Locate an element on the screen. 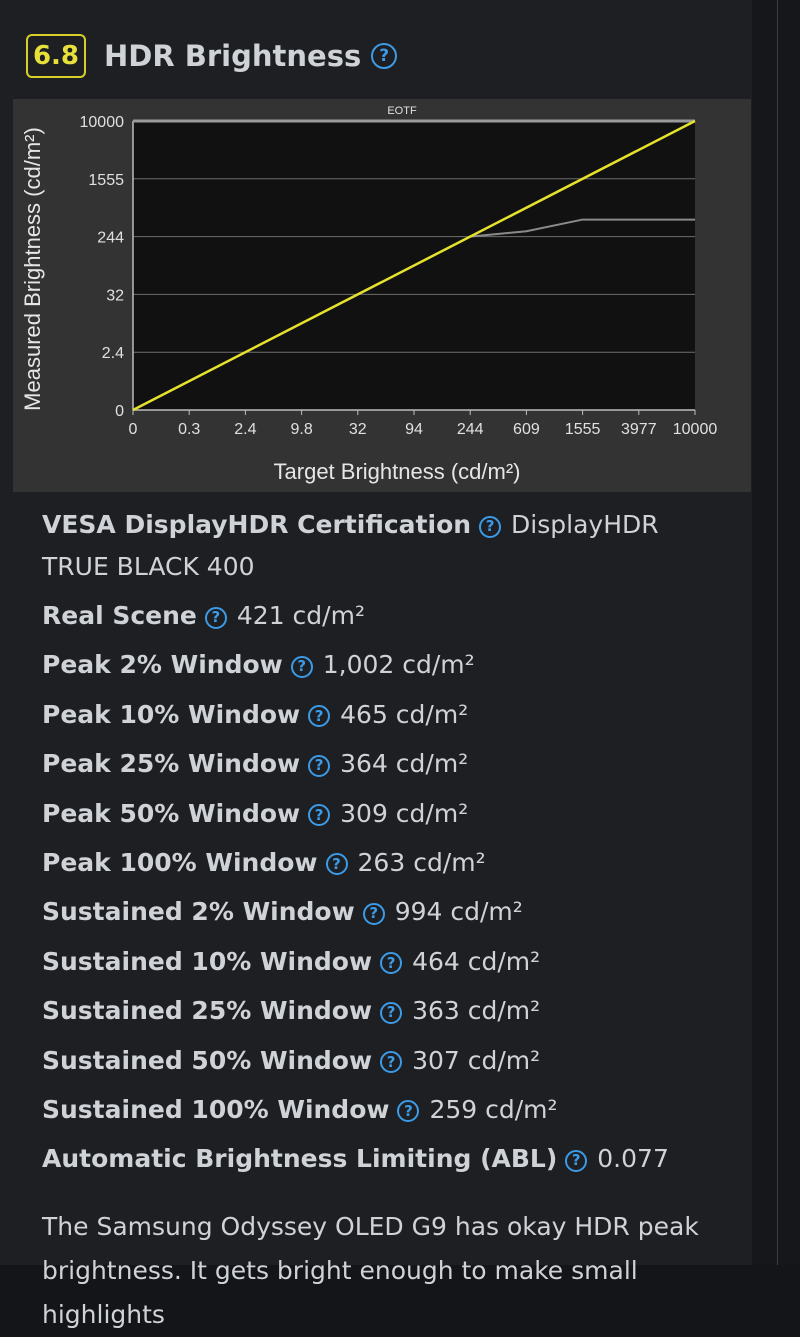 This screenshot has width=800, height=1337. spec-row: Real Scene? 421 cd/m² is located at coordinates (387, 619).